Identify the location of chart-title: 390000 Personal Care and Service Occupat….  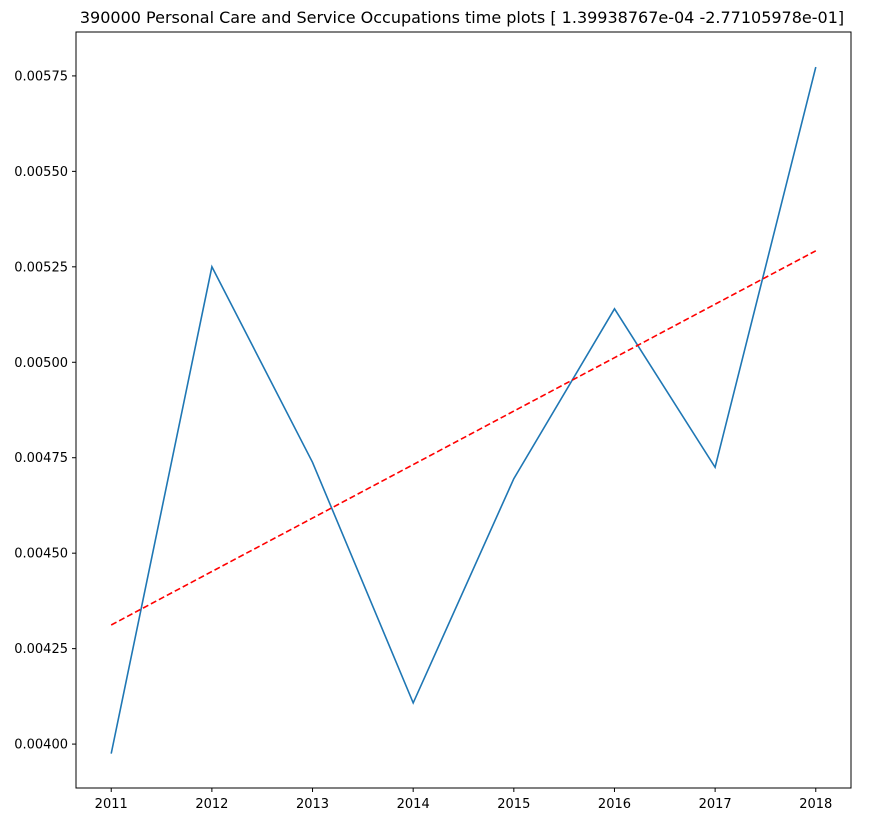
(462, 17).